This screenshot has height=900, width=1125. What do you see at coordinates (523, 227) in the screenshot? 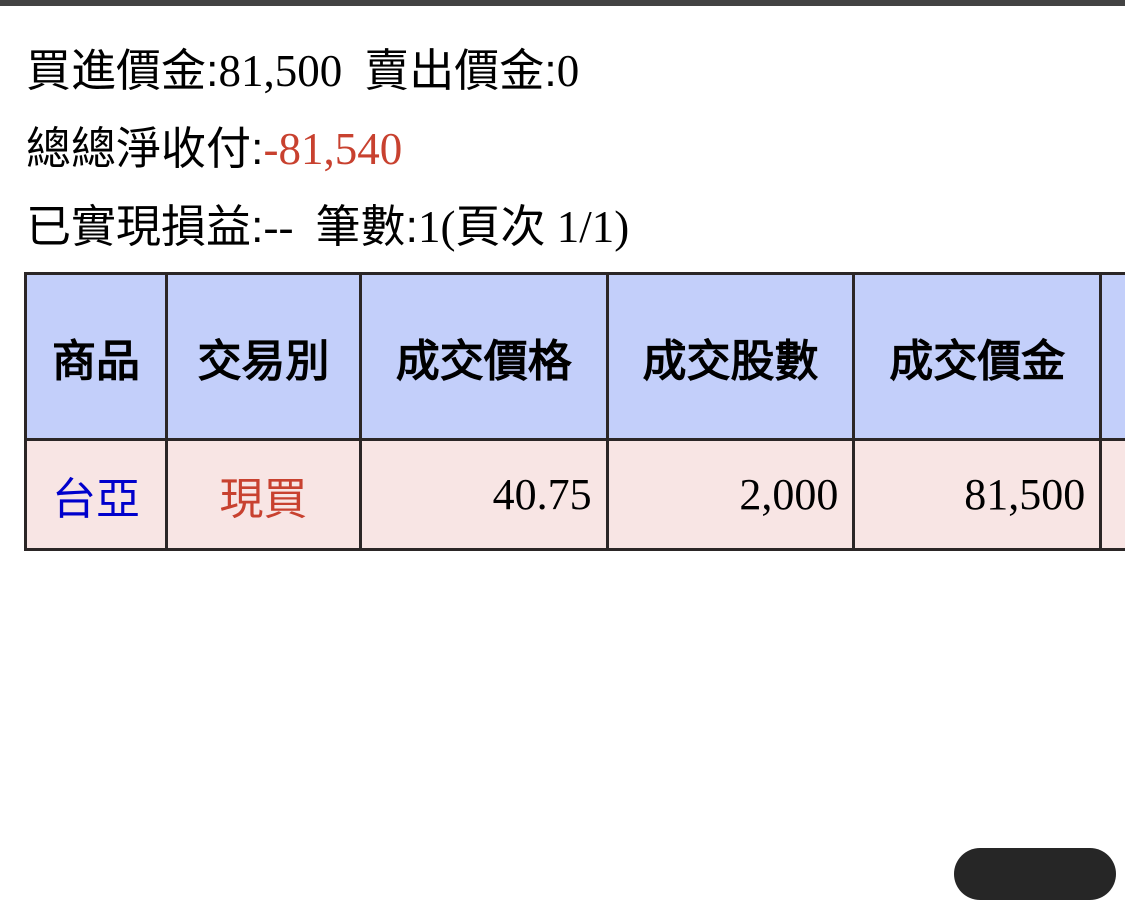
I see `record-count-value: 1(頁次 1/1)` at bounding box center [523, 227].